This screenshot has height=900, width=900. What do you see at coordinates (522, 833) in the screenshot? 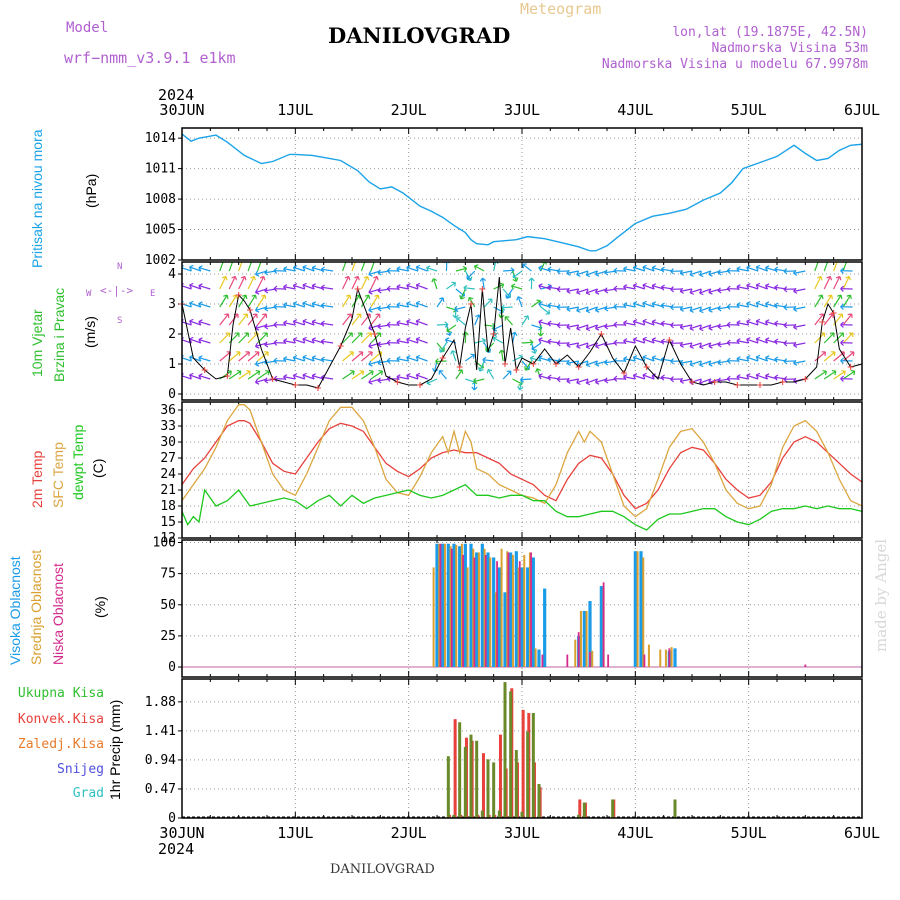
I see `bottom-day-label: 3JUL` at bounding box center [522, 833].